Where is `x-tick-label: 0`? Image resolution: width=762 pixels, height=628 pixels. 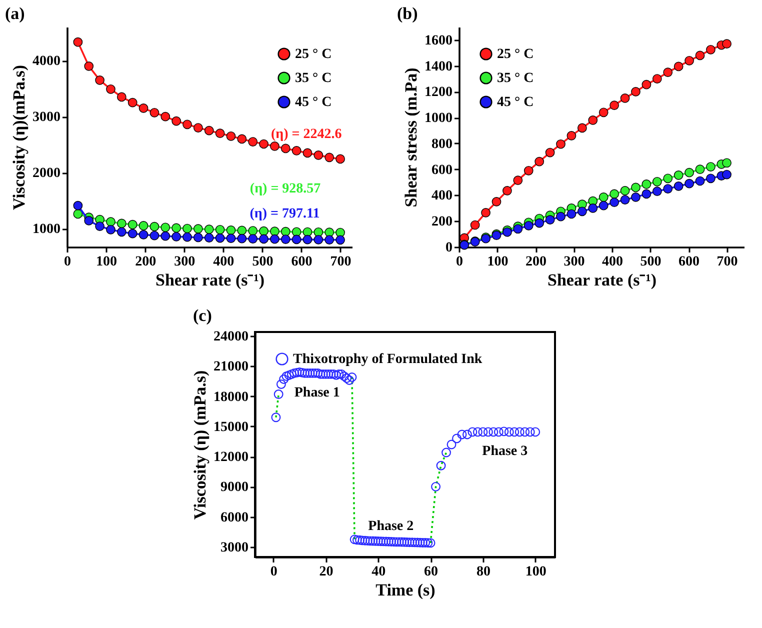
x-tick-label: 0 is located at coordinates (459, 262).